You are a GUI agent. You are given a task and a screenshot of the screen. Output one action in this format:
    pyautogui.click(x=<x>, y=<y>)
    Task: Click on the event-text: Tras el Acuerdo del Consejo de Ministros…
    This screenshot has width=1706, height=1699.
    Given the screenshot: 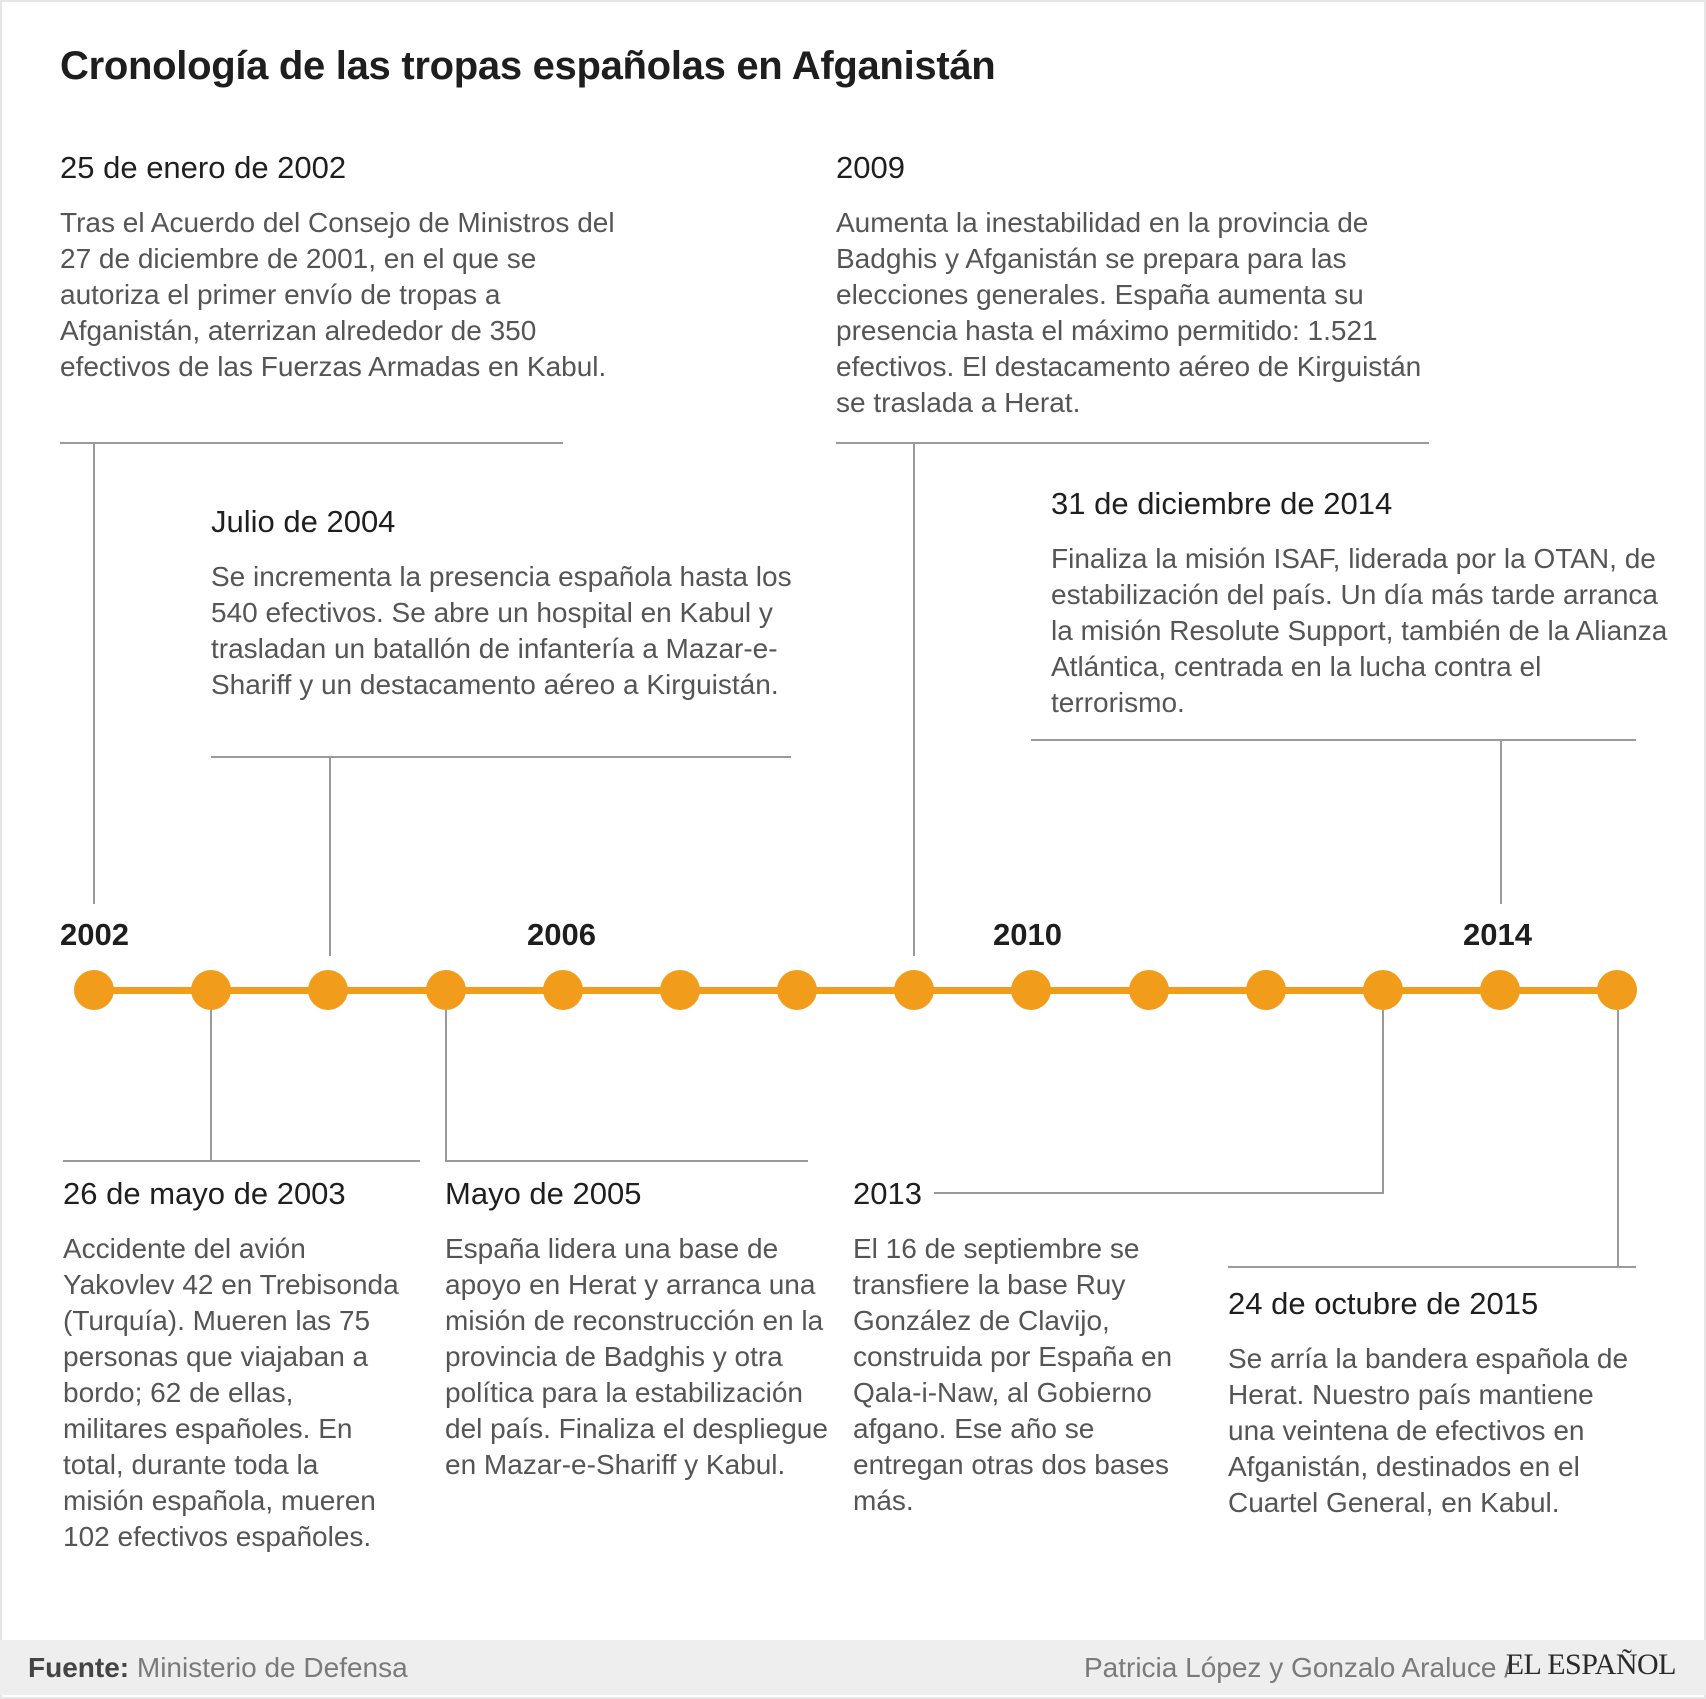 What is the action you would take?
    pyautogui.click(x=337, y=294)
    